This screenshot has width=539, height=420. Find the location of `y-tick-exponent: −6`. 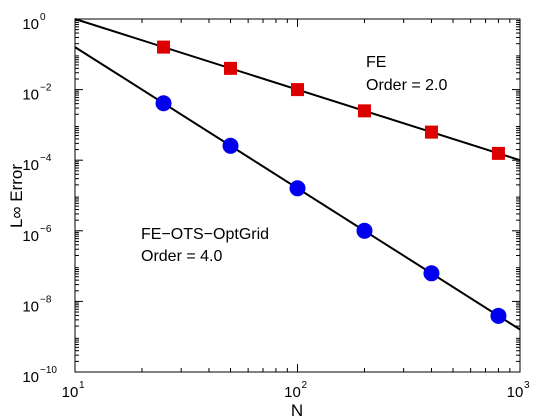

y-tick-exponent: −6 is located at coordinates (46, 229).